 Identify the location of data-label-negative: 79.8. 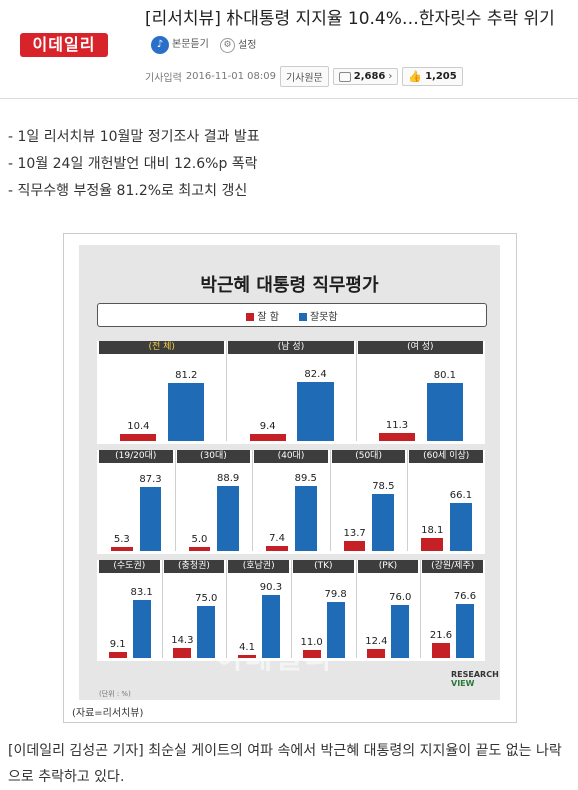
(335, 595).